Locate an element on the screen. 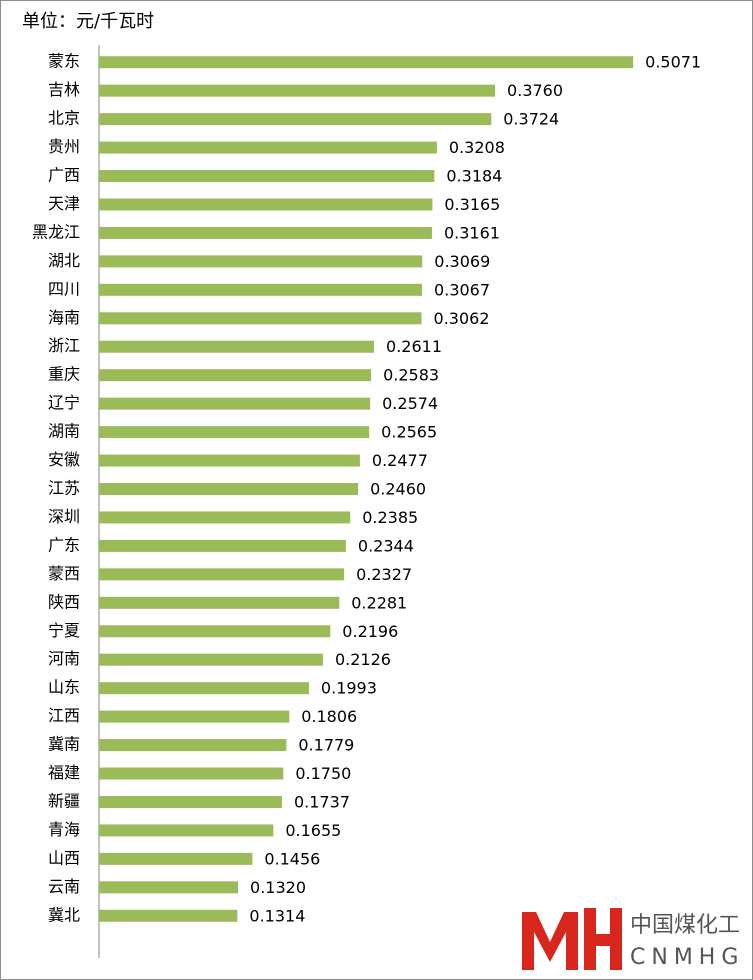  y-tick-label: 新疆 is located at coordinates (64, 800).